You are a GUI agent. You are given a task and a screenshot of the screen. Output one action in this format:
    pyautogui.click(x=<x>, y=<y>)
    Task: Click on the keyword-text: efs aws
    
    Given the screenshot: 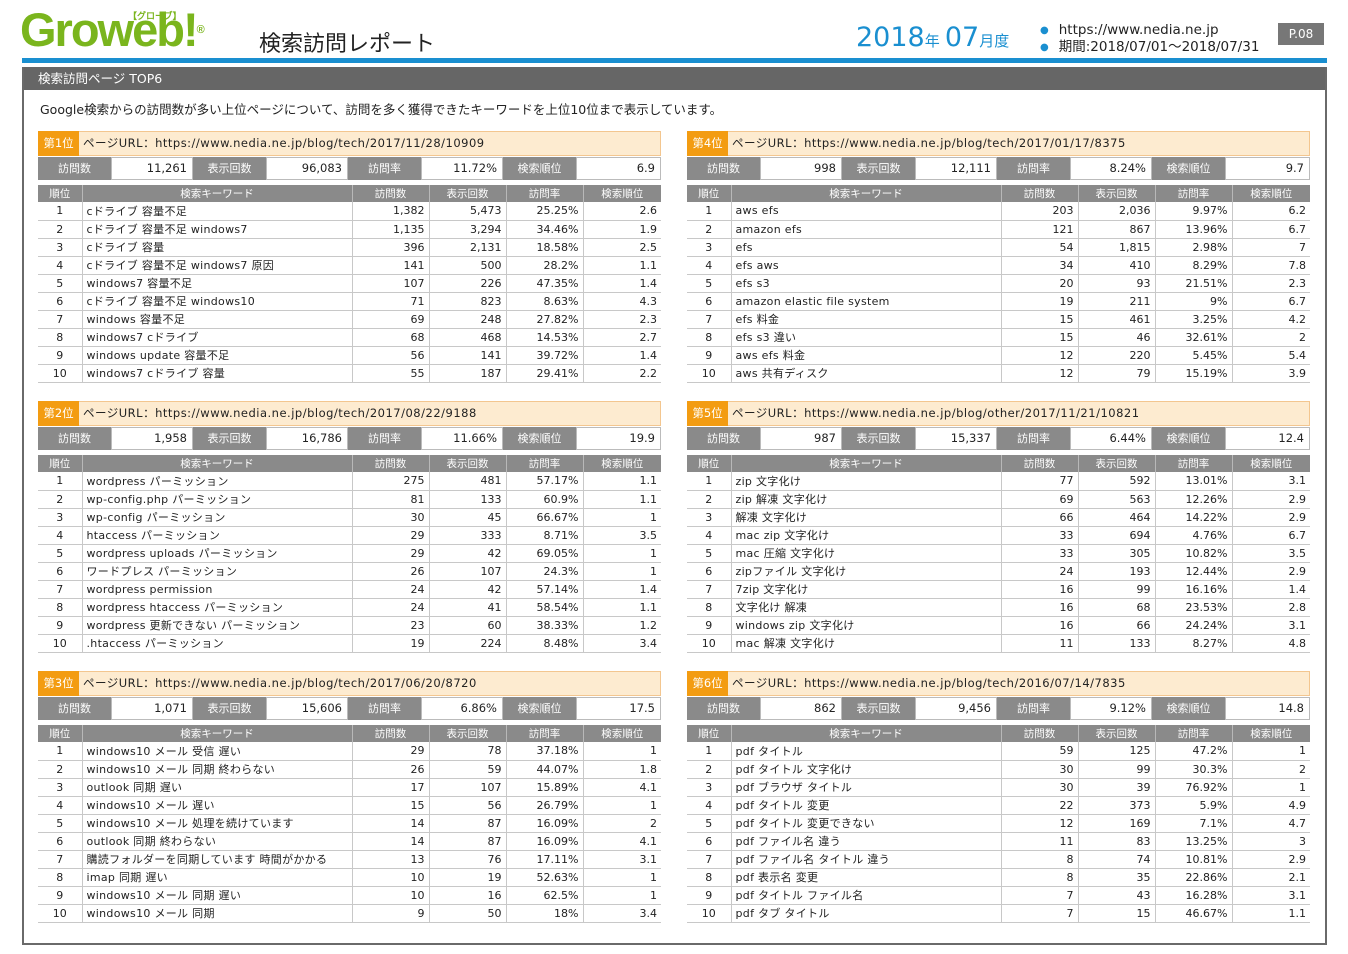 What is the action you would take?
    pyautogui.click(x=866, y=265)
    